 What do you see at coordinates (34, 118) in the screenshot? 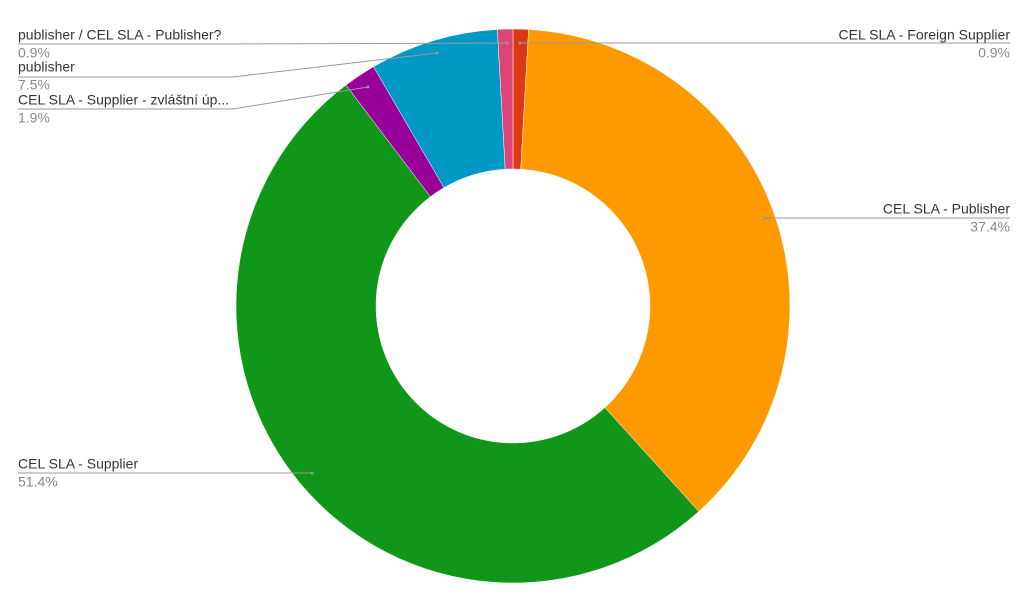
I see `slice-value: 1.9%` at bounding box center [34, 118].